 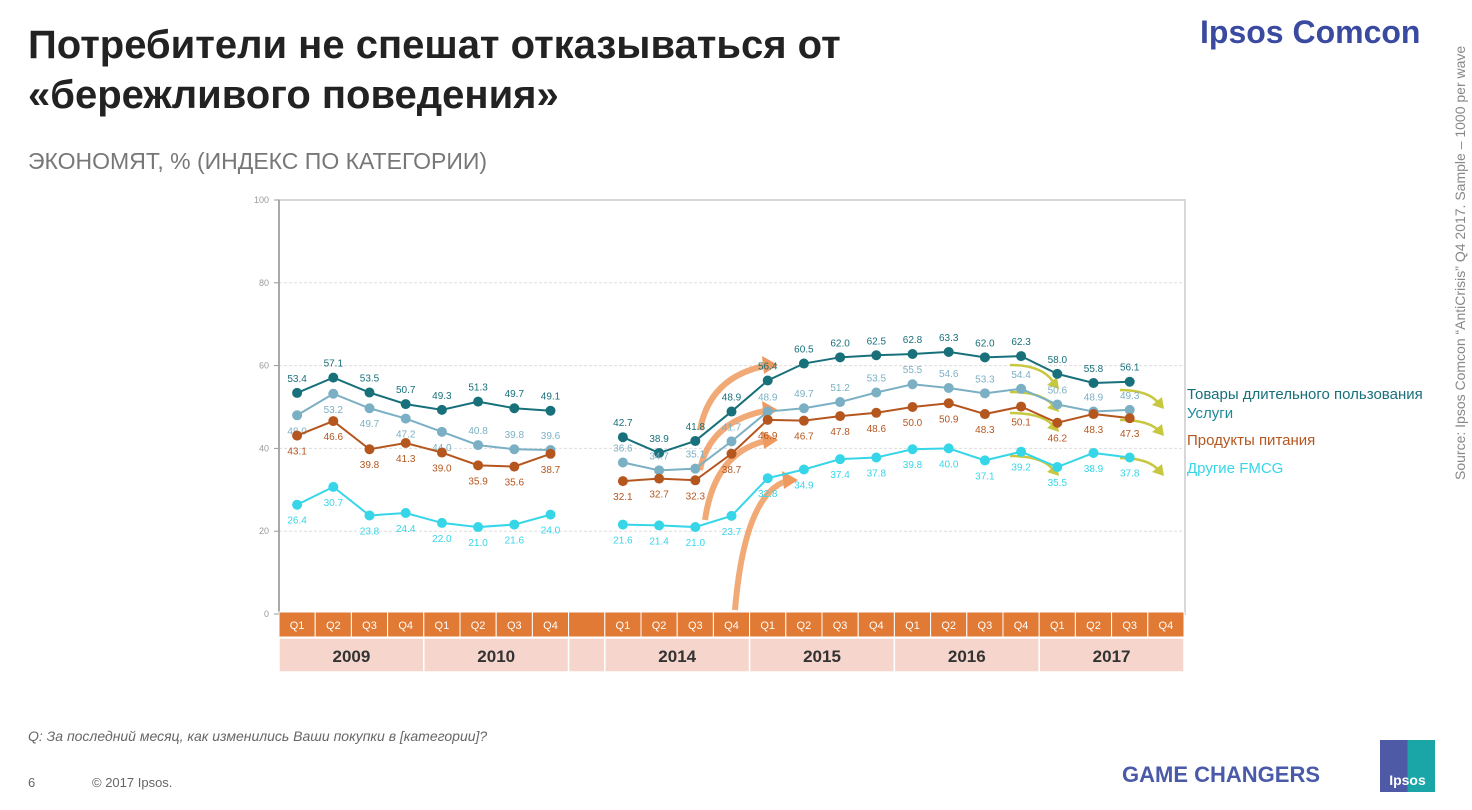 I want to click on data-label: 32.1, so click(x=623, y=497).